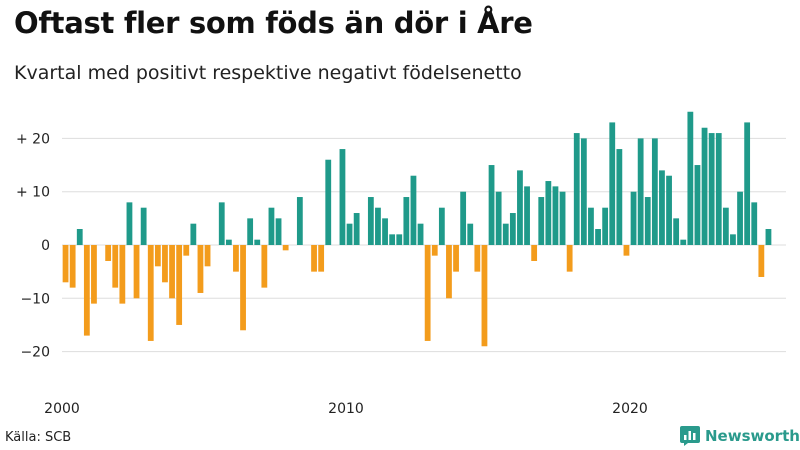  What do you see at coordinates (79, 237) in the screenshot?
I see `bar-2000-Q3` at bounding box center [79, 237].